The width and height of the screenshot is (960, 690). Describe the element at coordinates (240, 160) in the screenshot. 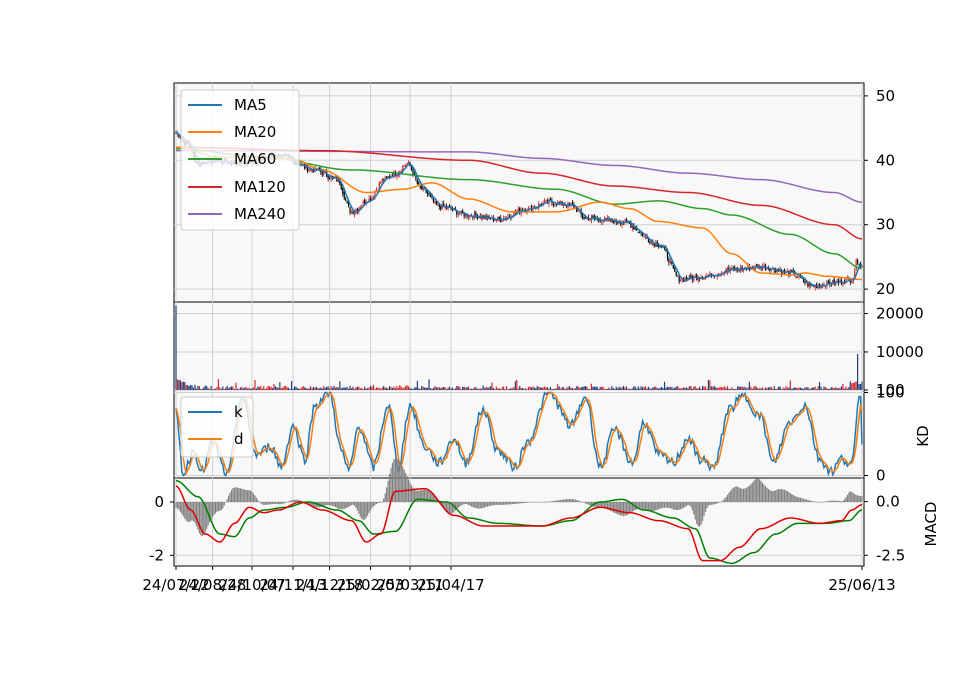

I see `price-legend: MA5 MA20 MA60 MA120 MA240` at that location.